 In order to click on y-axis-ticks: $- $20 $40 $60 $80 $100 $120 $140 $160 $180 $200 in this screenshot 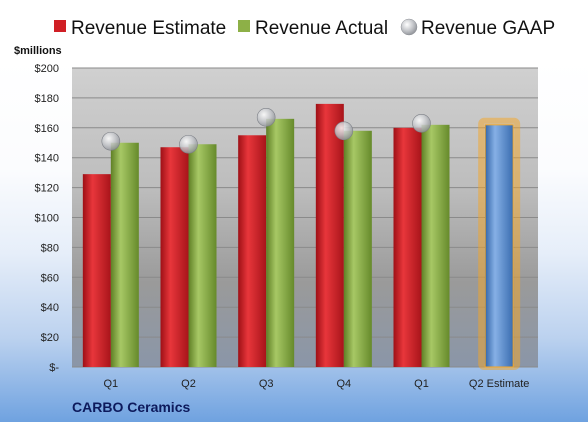, I will do `click(47, 218)`.